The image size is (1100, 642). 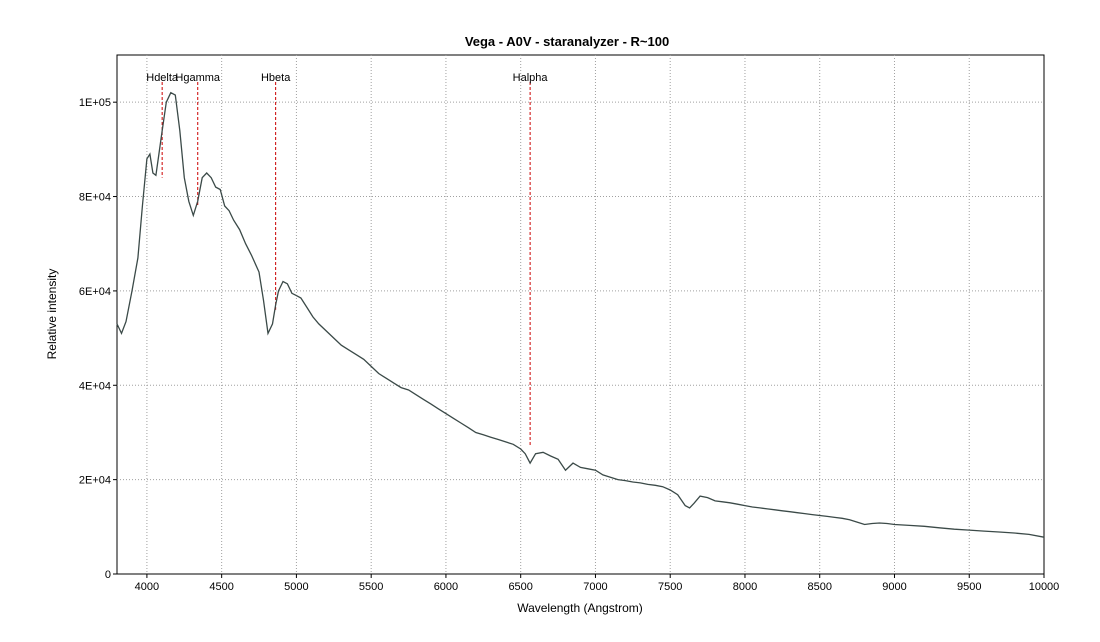 What do you see at coordinates (98, 339) in the screenshot?
I see `y-axis-ticks: 0 2E+04 4E+04 6E+04 8E+04 1E+05` at bounding box center [98, 339].